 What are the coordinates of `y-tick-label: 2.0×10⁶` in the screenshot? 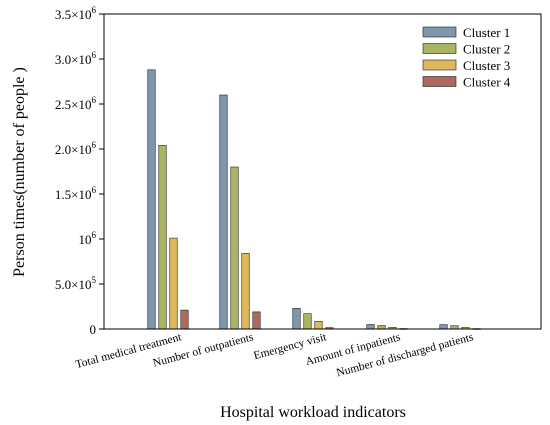 It's located at (76, 148).